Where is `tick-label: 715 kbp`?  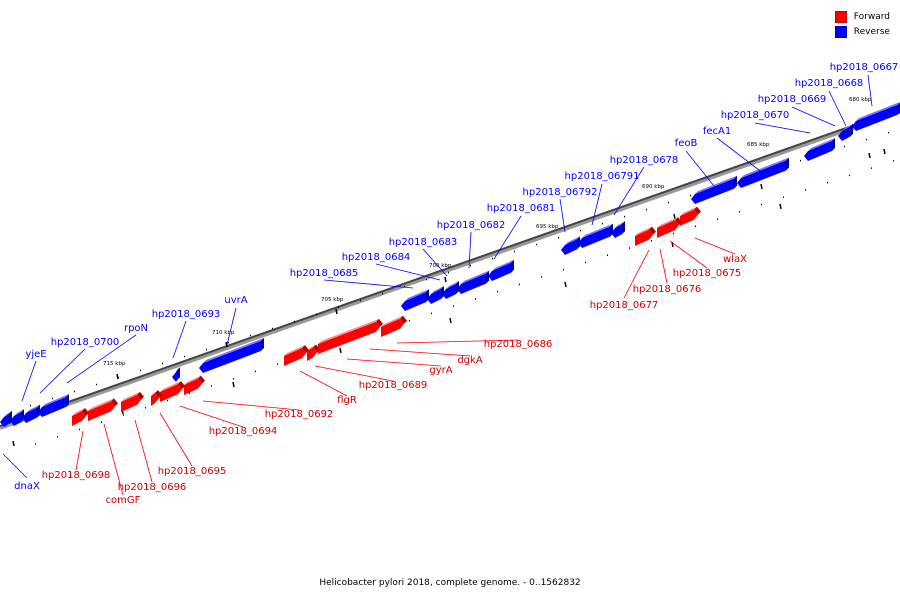
tick-label: 715 kbp is located at coordinates (114, 364).